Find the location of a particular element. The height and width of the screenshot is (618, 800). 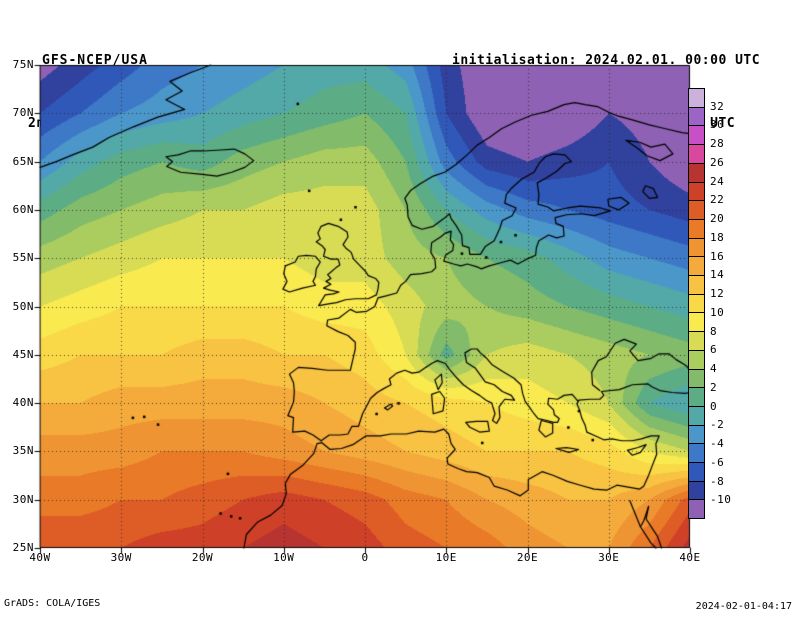

lat-axis-label: 50N is located at coordinates (23, 306).